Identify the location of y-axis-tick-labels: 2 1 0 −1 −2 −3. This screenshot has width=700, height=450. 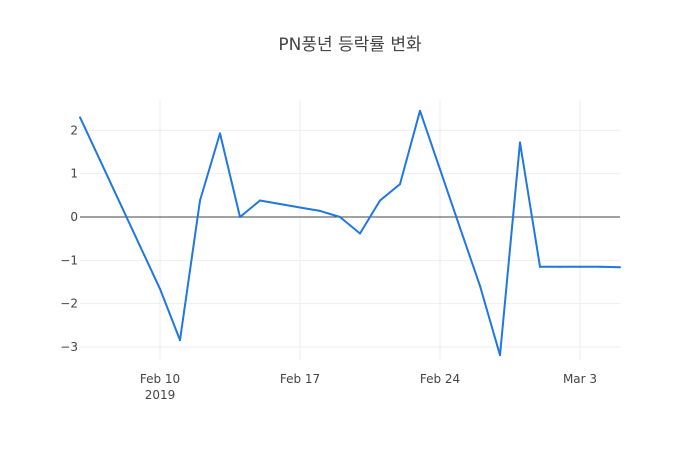
(69, 238).